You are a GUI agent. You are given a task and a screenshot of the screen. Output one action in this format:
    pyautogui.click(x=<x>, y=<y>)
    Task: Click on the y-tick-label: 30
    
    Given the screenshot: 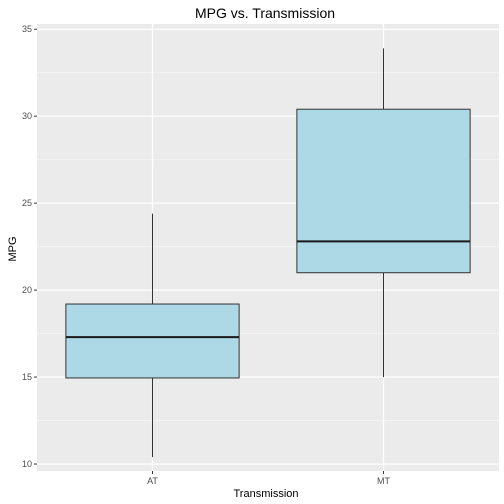 What is the action you would take?
    pyautogui.click(x=27, y=116)
    